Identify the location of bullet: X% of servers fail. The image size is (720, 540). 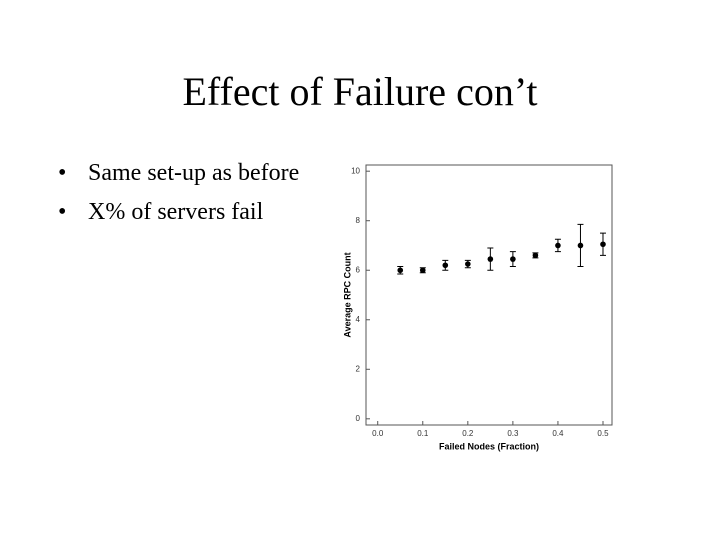
(178, 212).